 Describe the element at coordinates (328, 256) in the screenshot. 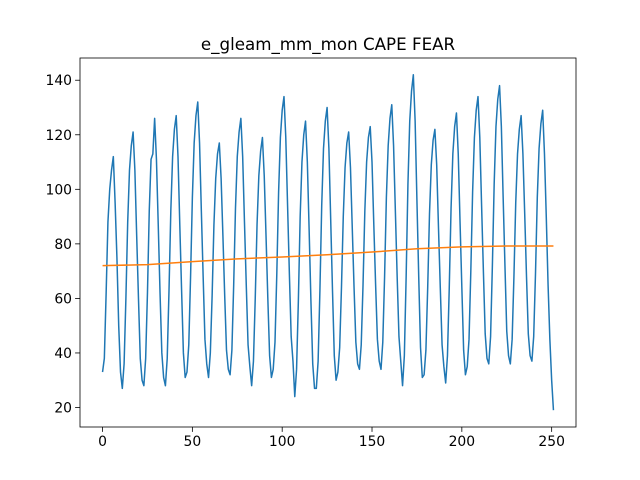

I see `series-line` at that location.